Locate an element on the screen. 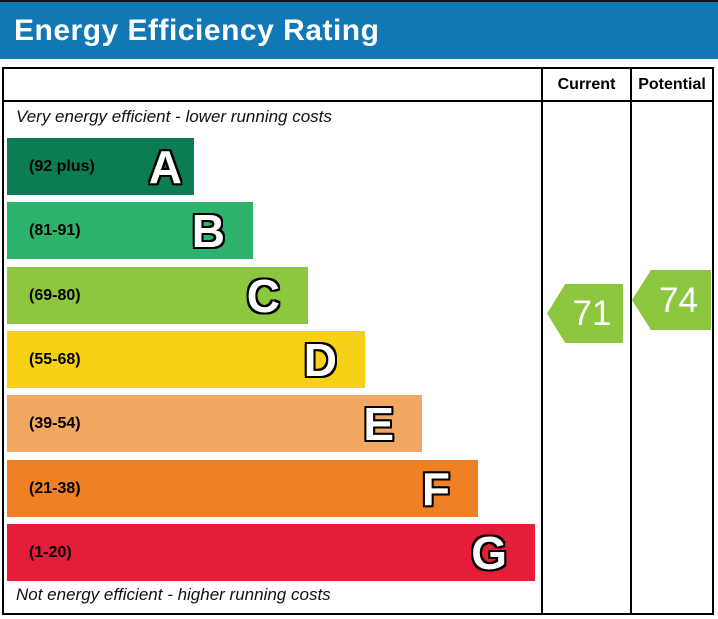 Image resolution: width=718 pixels, height=619 pixels. page-title: Energy Efficiency Rating is located at coordinates (197, 30).